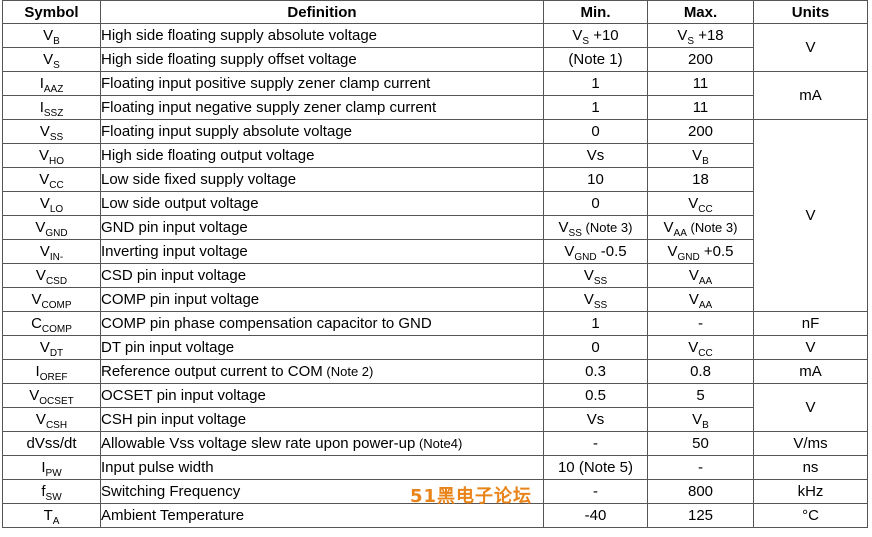  Describe the element at coordinates (595, 59) in the screenshot. I see `min-cell: (Note 1)` at that location.